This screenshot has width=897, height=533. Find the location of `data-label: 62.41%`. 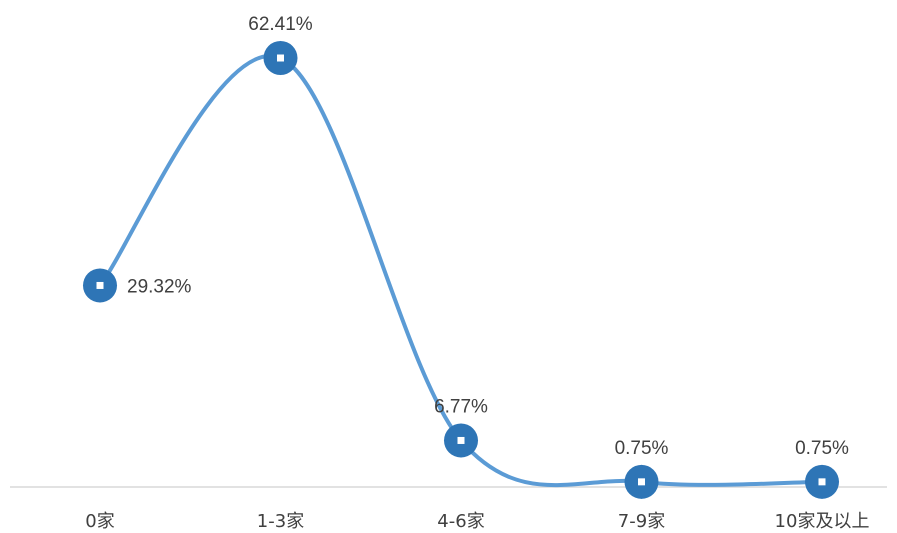

data-label: 62.41% is located at coordinates (280, 24).